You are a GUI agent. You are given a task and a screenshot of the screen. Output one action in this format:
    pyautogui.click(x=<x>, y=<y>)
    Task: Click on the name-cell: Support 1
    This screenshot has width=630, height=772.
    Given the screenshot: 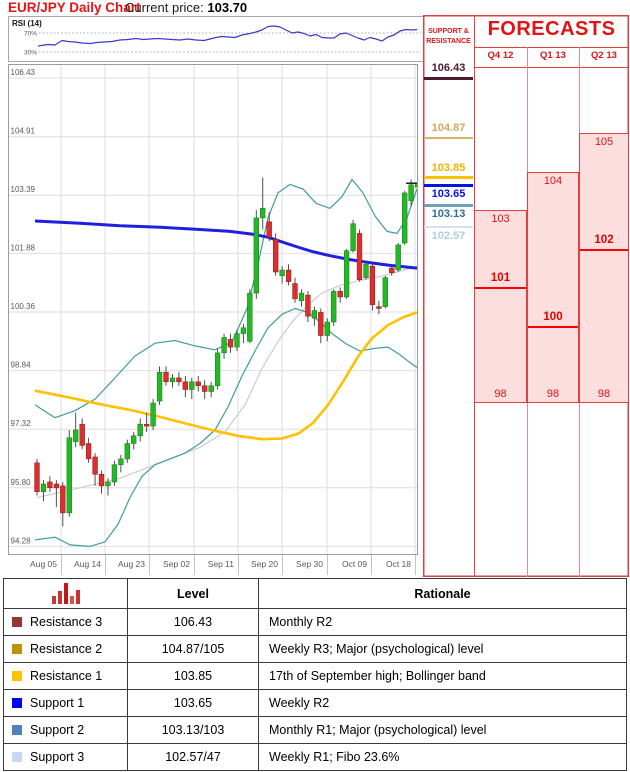 What is the action you would take?
    pyautogui.click(x=65, y=703)
    